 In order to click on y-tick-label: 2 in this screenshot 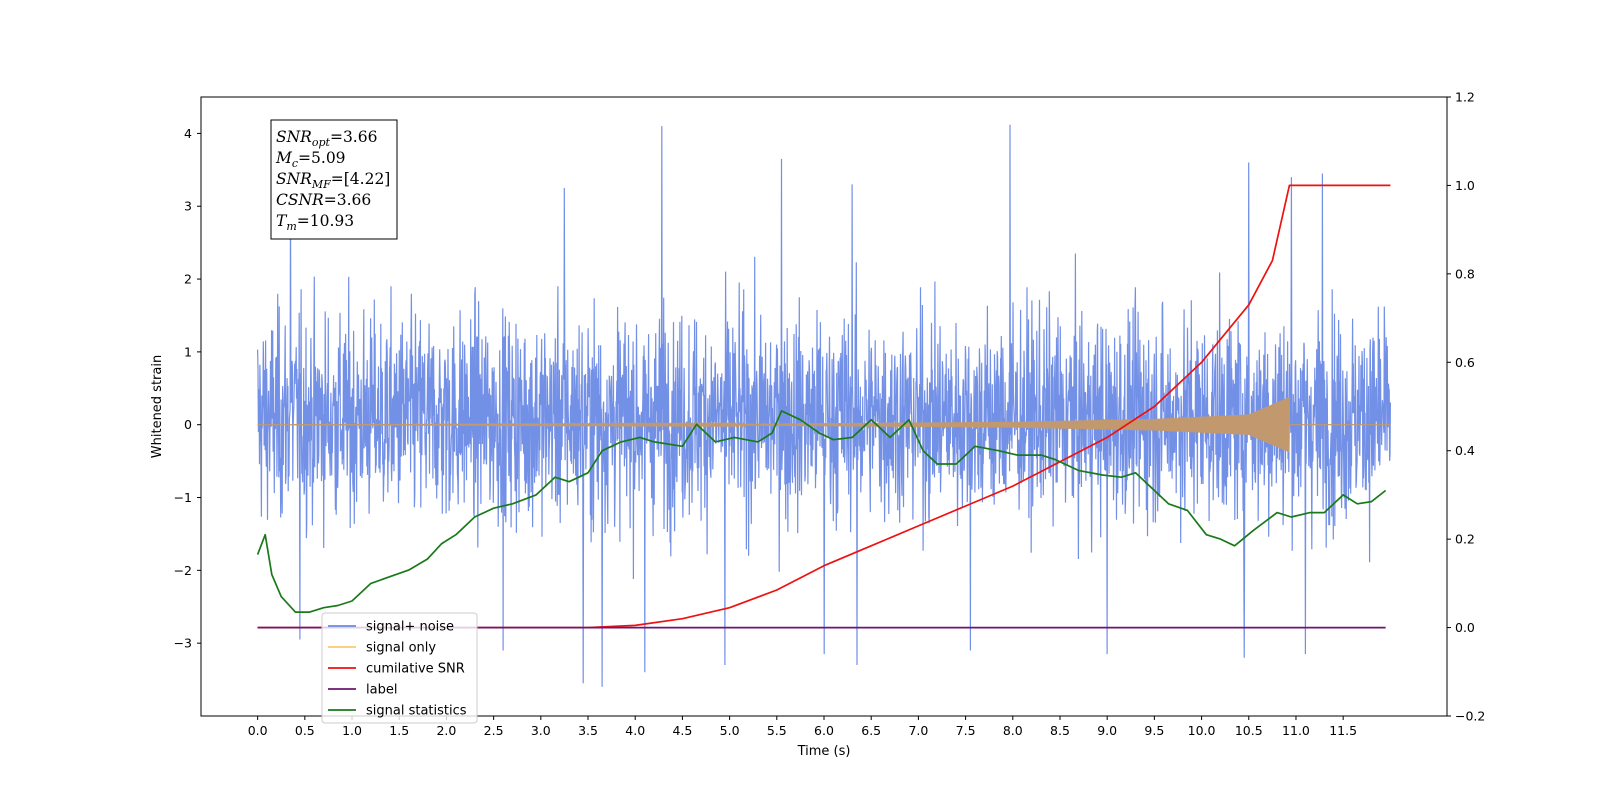, I will do `click(188, 279)`.